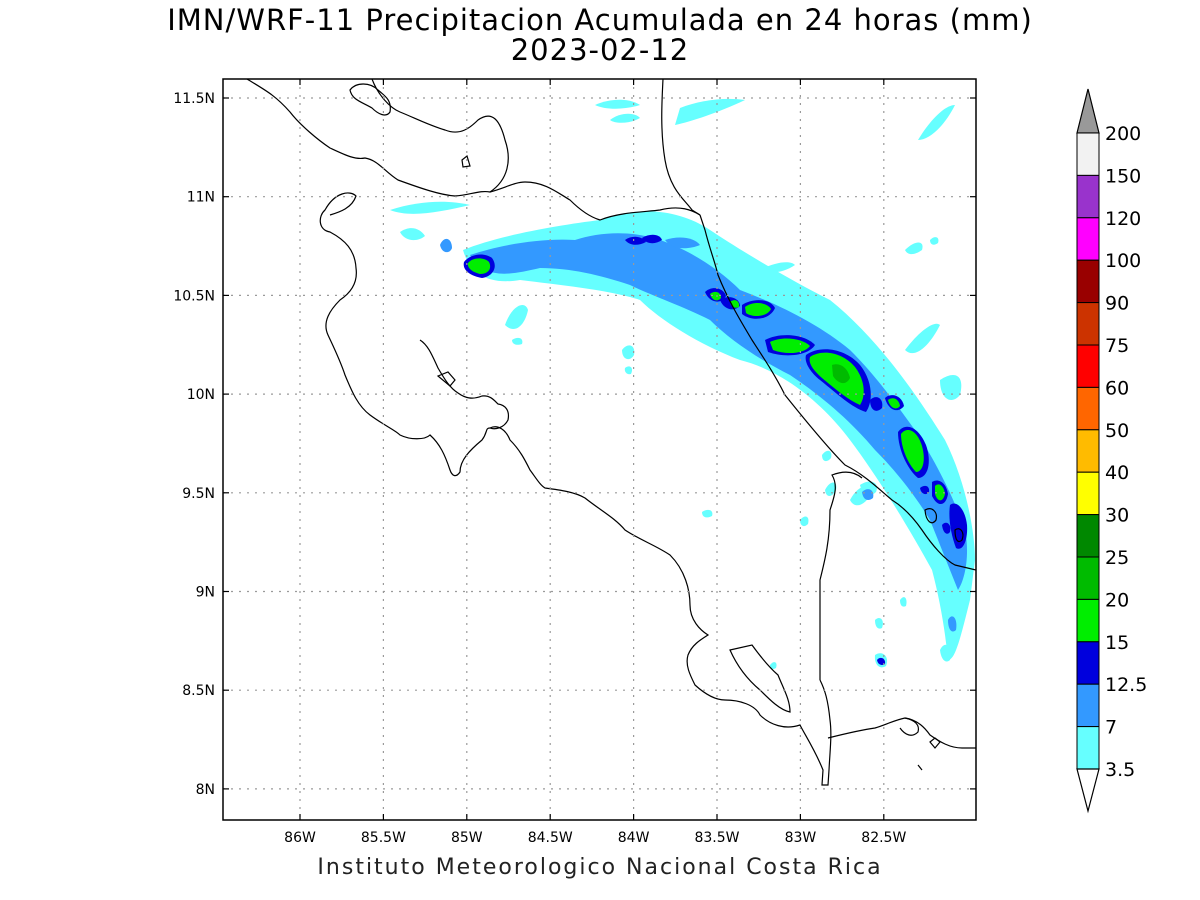 The height and width of the screenshot is (900, 1200). I want to click on bocas-islet, so click(959, 535).